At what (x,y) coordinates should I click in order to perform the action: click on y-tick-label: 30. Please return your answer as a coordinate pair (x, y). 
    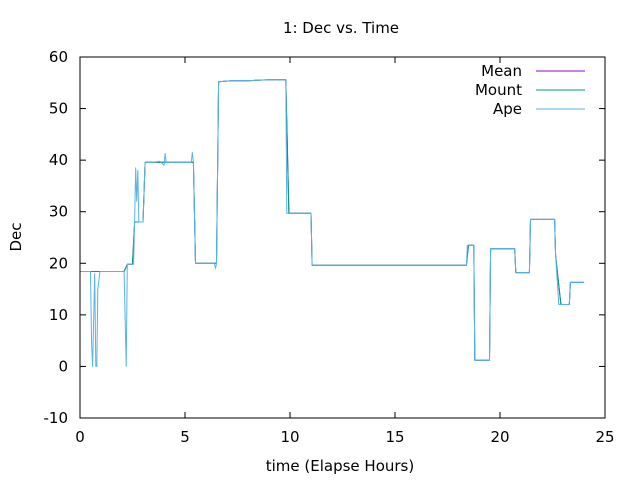
    Looking at the image, I should click on (58, 212).